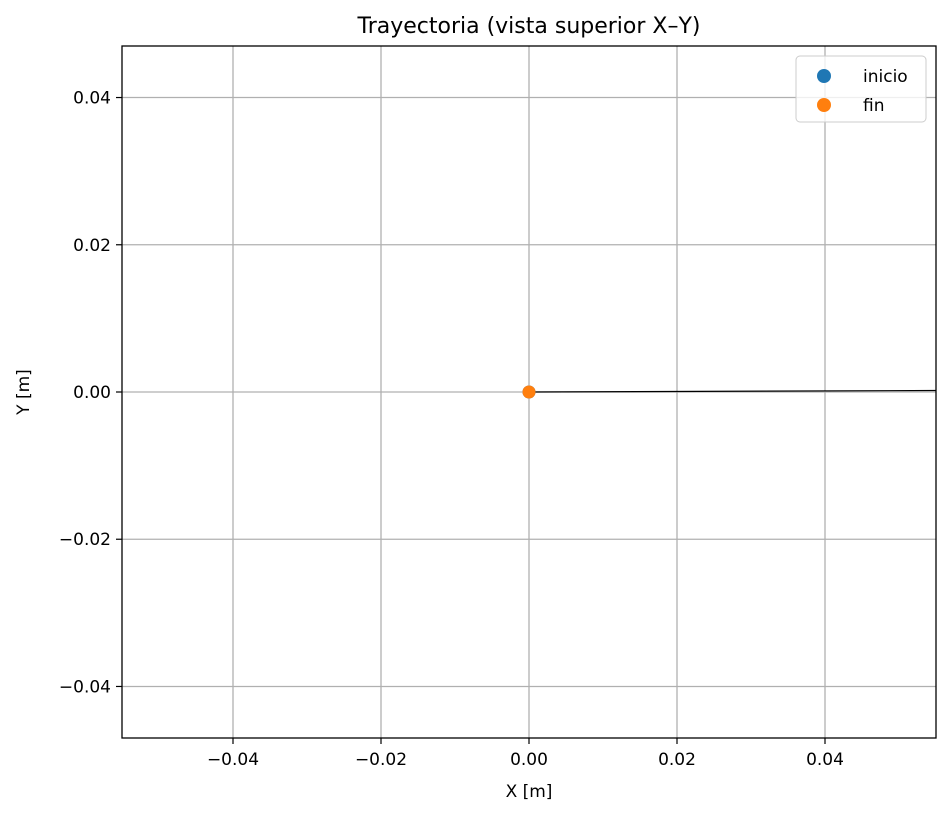  Describe the element at coordinates (873, 106) in the screenshot. I see `legend-label-fin: fin` at that location.